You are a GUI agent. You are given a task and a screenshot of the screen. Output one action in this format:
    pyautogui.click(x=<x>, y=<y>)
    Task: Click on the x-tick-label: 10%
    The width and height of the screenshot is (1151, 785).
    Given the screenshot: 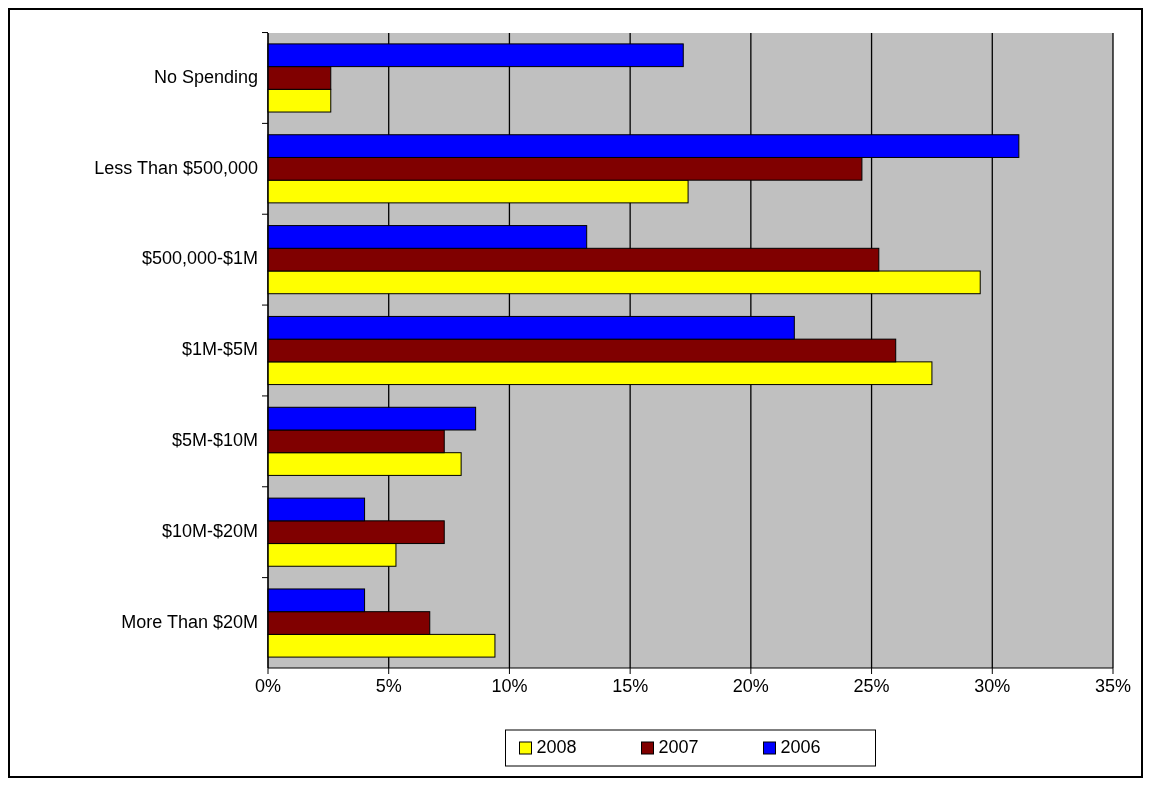 What is the action you would take?
    pyautogui.click(x=509, y=686)
    